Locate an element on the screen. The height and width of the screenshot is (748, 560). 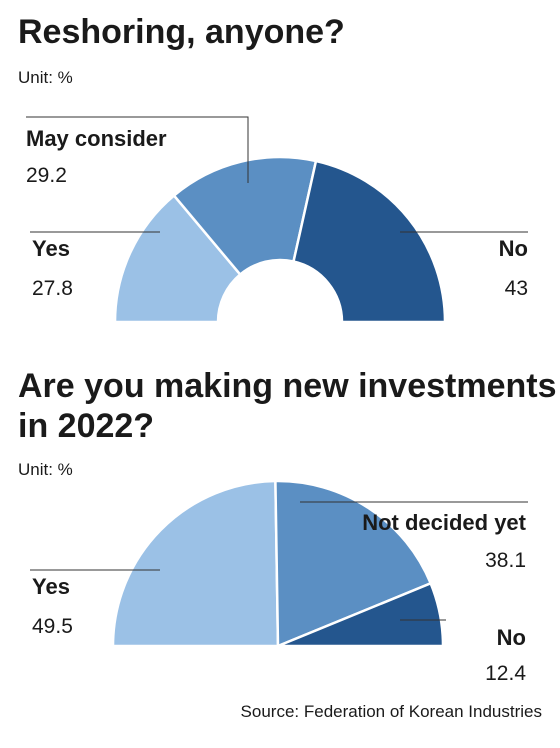
chart1-leader-may-consider is located at coordinates (137, 149).